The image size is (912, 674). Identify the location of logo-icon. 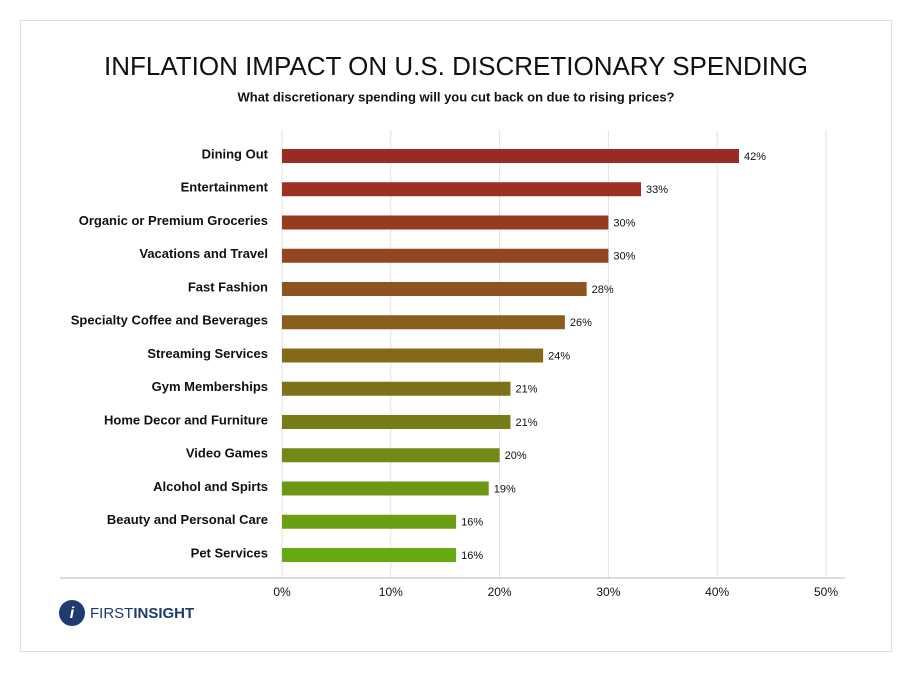
(72, 613).